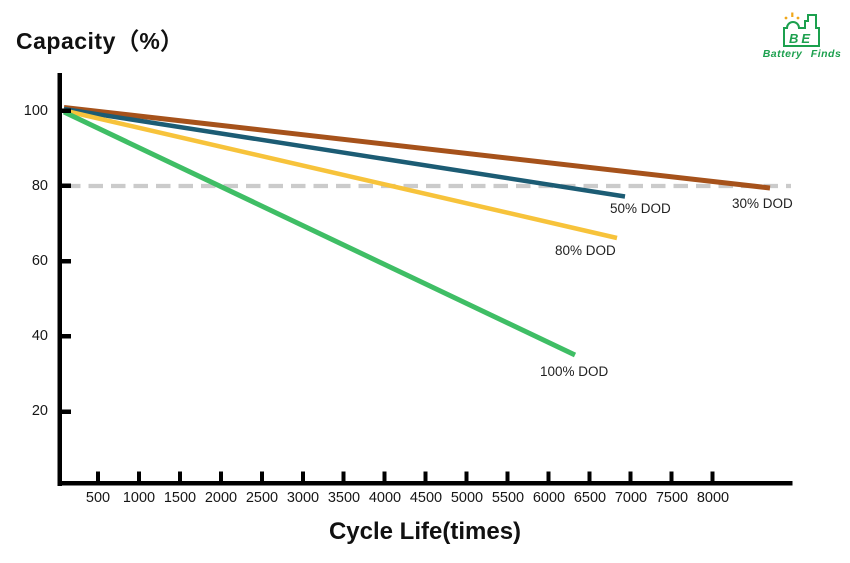  What do you see at coordinates (801, 38) in the screenshot?
I see `logo-monogram: BE` at bounding box center [801, 38].